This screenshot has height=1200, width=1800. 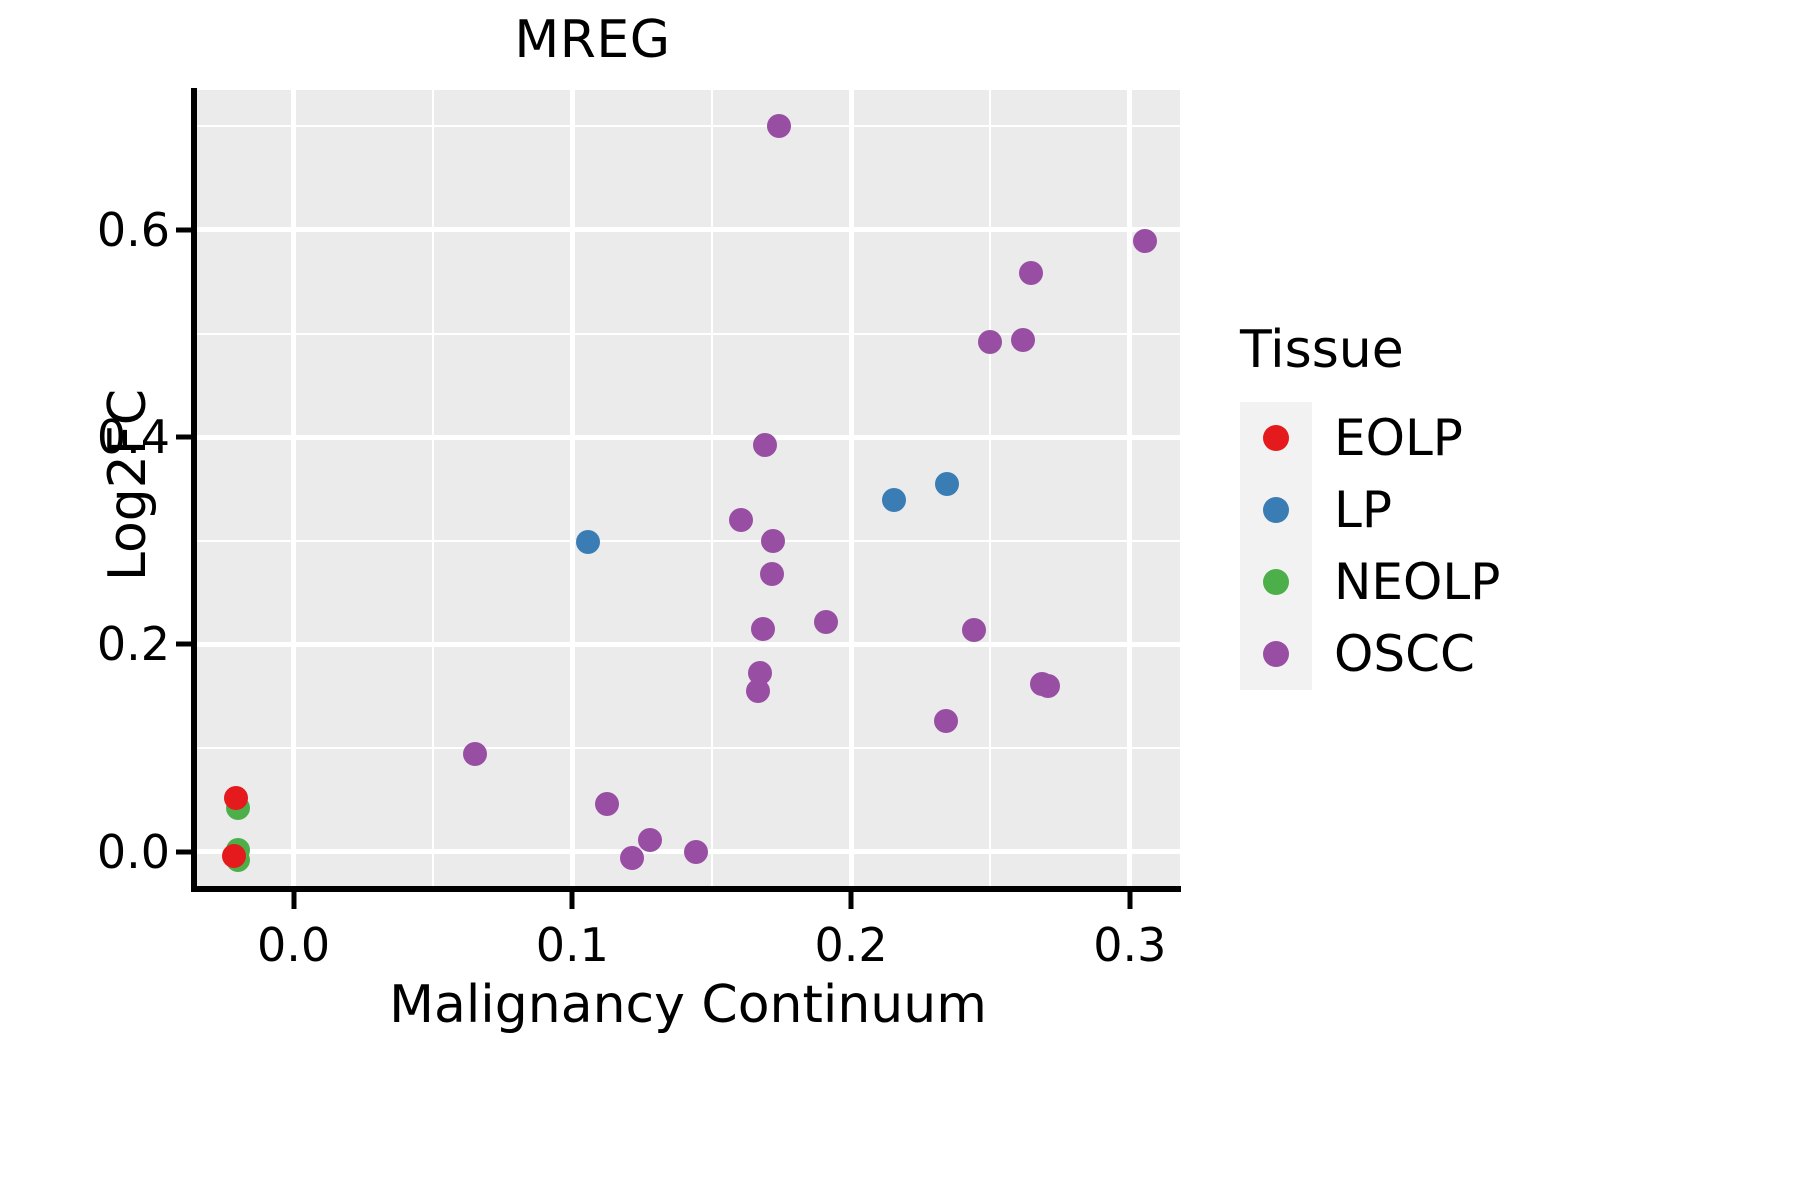 I want to click on x-axis-line, so click(x=686, y=889).